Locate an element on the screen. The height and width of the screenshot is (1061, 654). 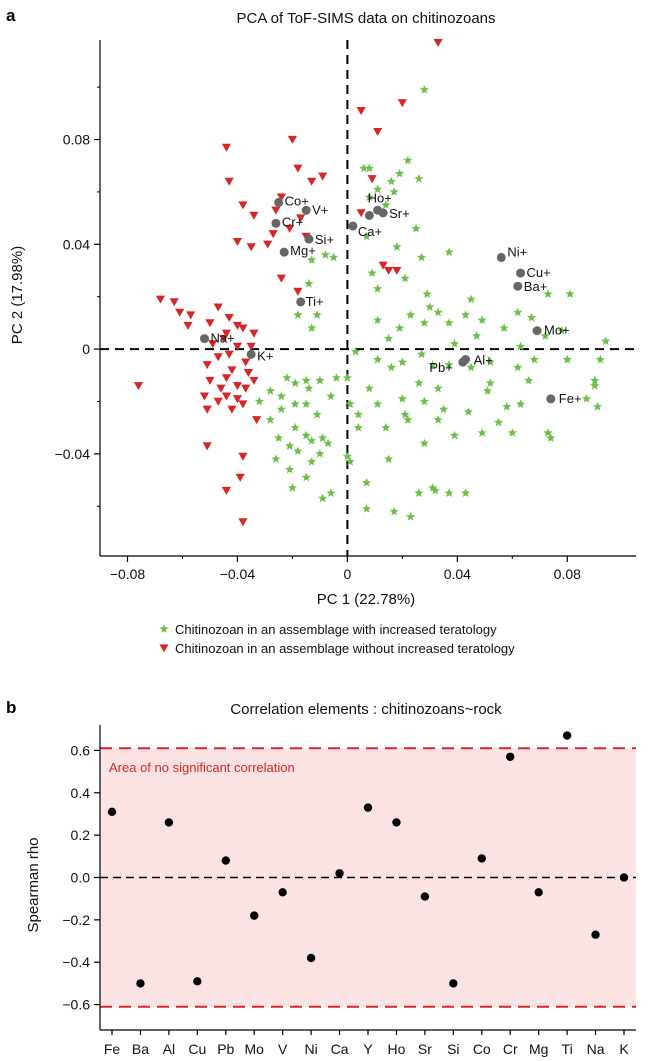
pca-x-tick-label: 0 is located at coordinates (347, 574).